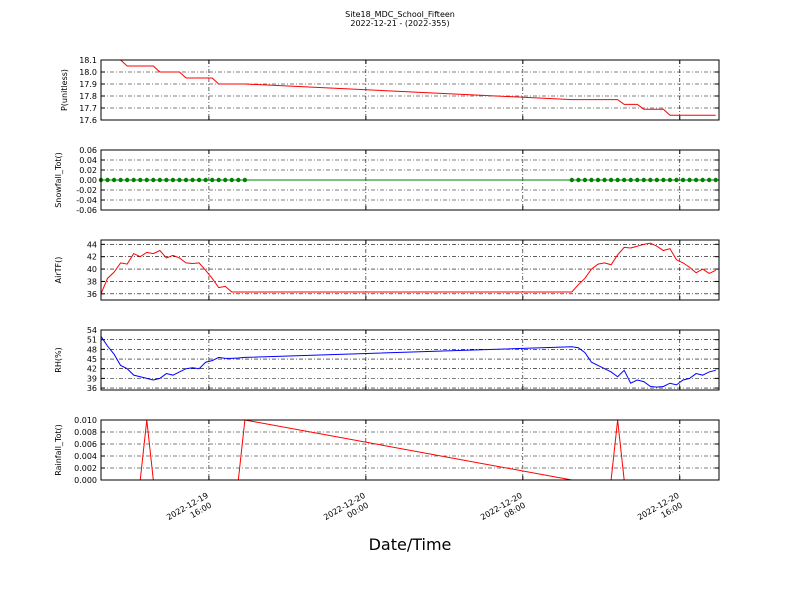 This screenshot has height=600, width=800. I want to click on y-tick-label: 18.0, so click(88, 72).